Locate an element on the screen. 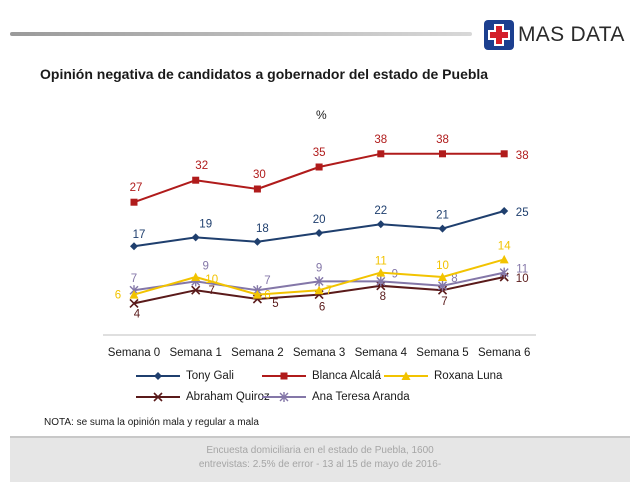  legend-label-blanca: Blanca Alcalá is located at coordinates (347, 376).